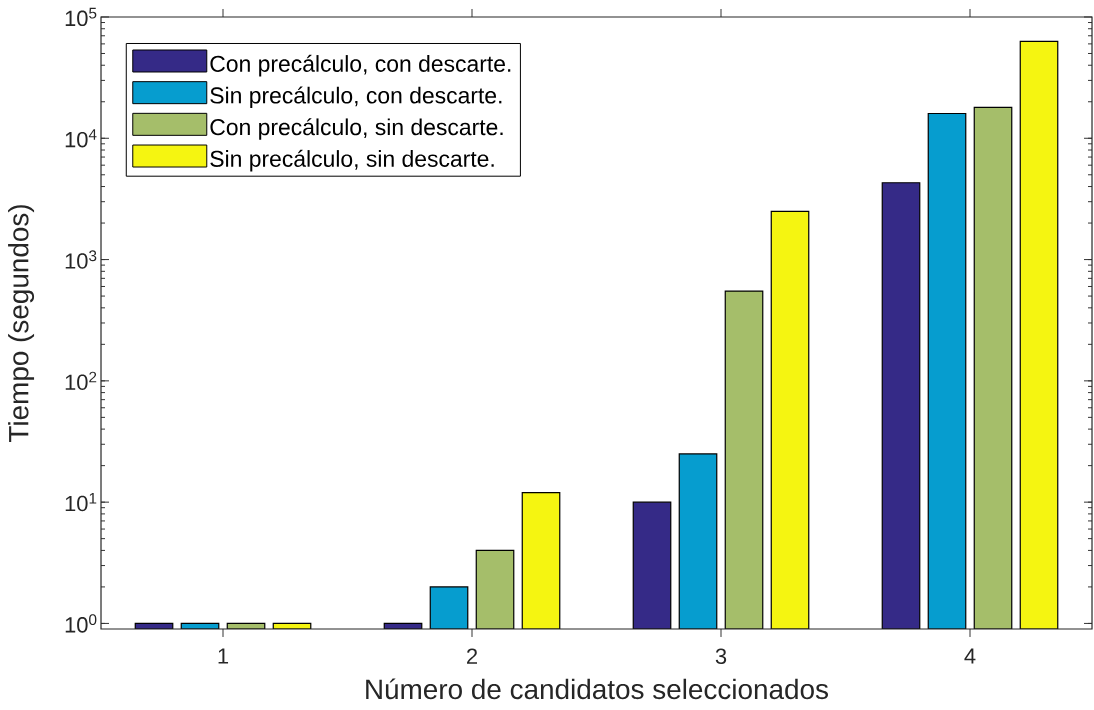 The image size is (1094, 710). Describe the element at coordinates (81, 381) in the screenshot. I see `y-tick-label: 10$^{2}$` at that location.